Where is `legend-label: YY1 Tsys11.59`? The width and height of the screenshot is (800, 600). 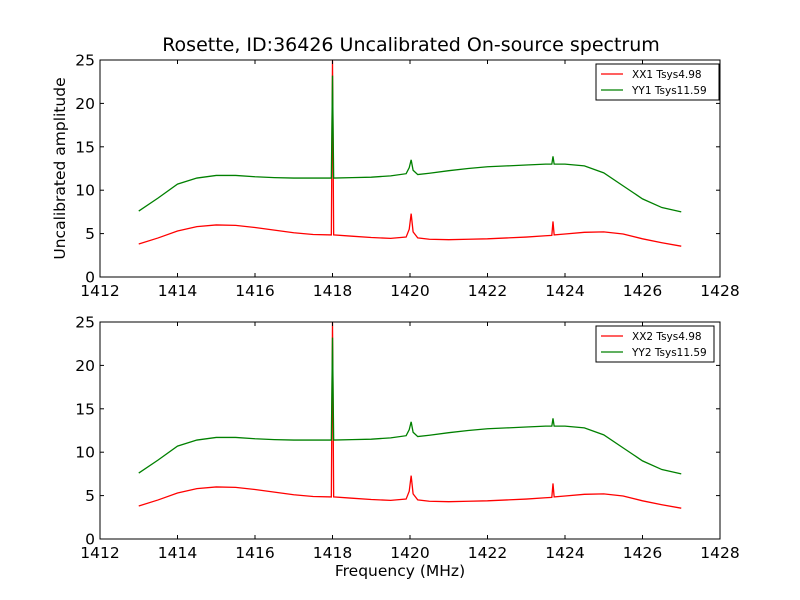 legend-label: YY1 Tsys11.59 is located at coordinates (669, 91).